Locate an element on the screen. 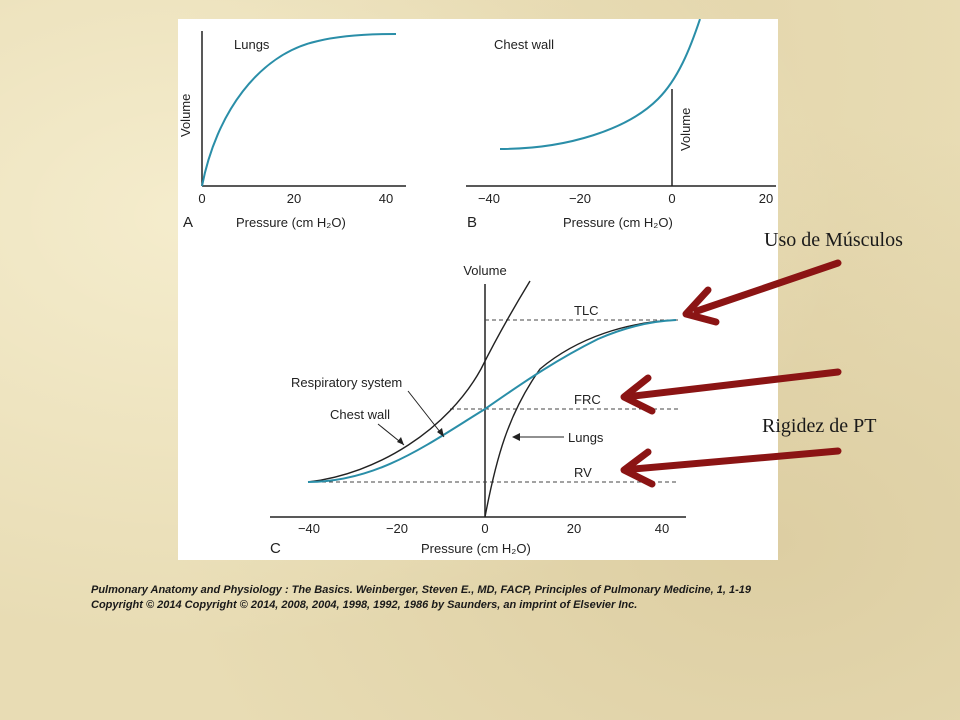 The image size is (960, 720). panel-a-lung-curve is located at coordinates (299, 110).